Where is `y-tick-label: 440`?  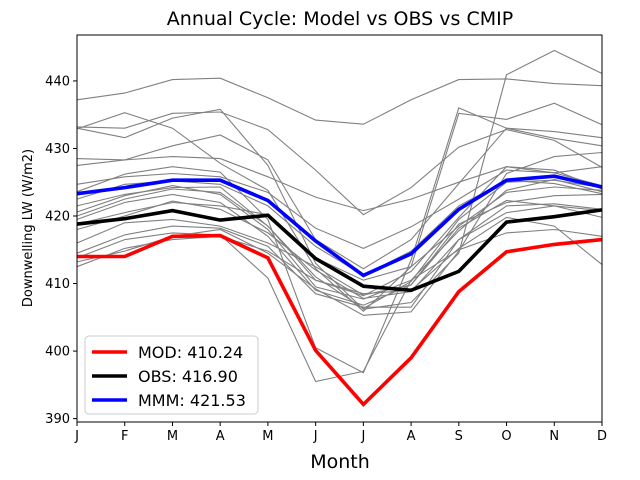 y-tick-label: 440 is located at coordinates (57, 81).